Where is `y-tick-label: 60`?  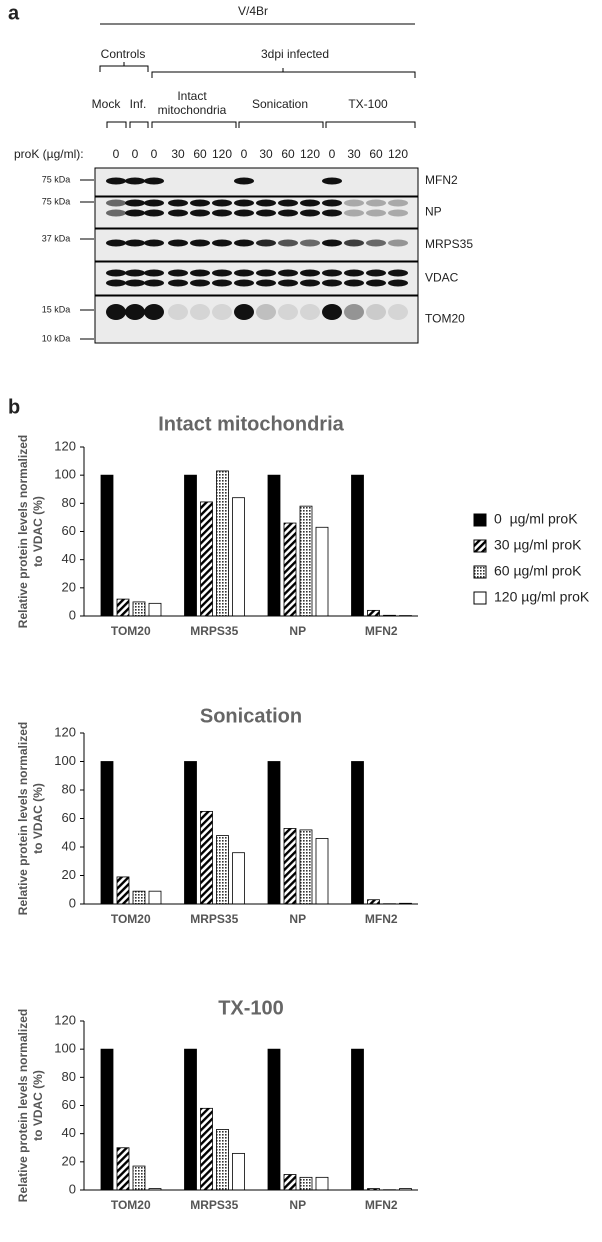 y-tick-label: 60 is located at coordinates (69, 817).